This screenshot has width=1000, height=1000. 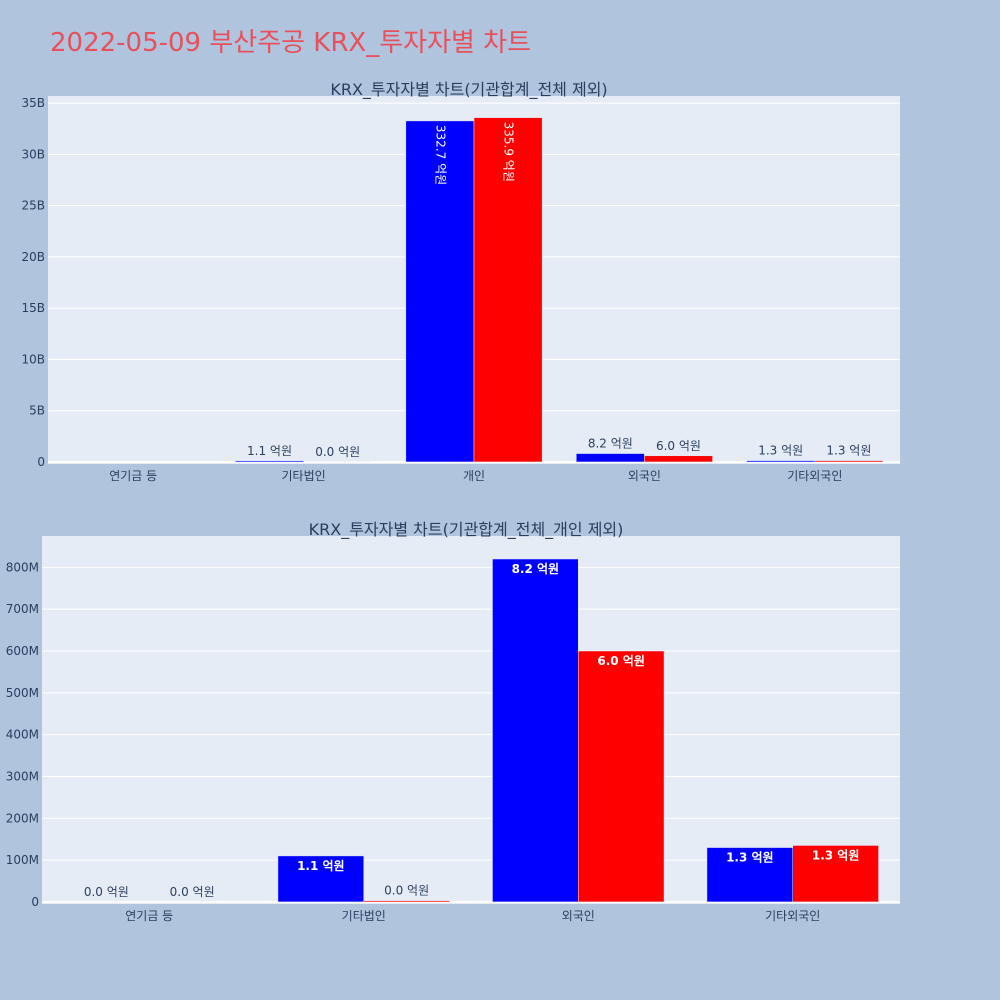 I want to click on y-tick-label: 5B, so click(x=37, y=411).